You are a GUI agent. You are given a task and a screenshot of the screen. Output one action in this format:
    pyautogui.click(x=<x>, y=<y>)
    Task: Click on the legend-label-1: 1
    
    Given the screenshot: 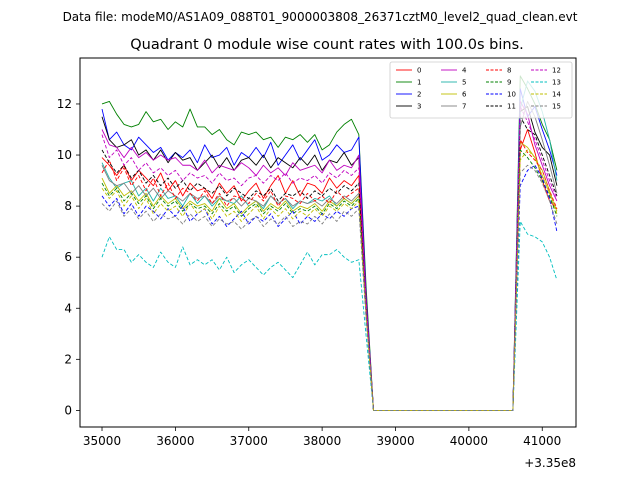 What is the action you would take?
    pyautogui.click(x=419, y=83)
    